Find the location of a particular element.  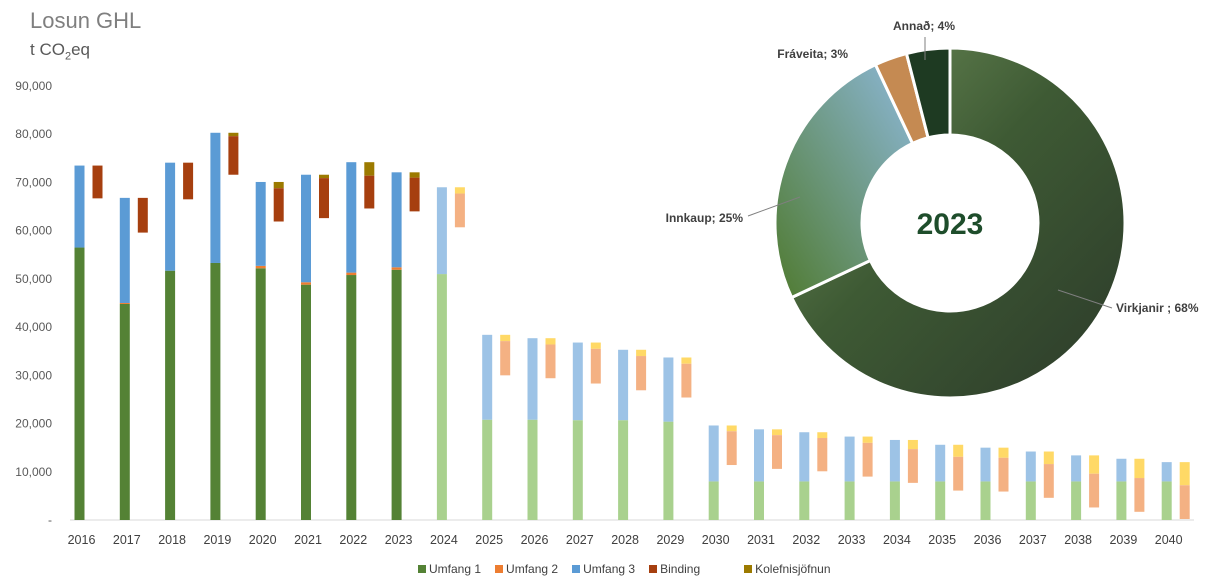

x-tick-label: 2028 is located at coordinates (625, 540).